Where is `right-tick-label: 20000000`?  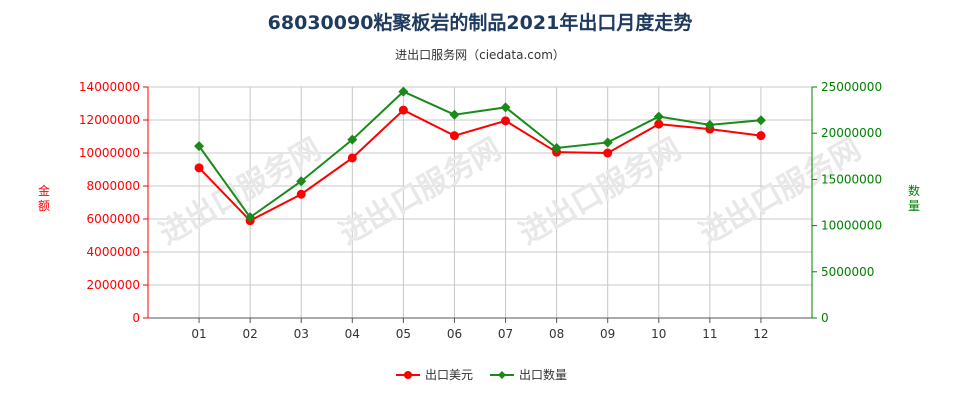
right-tick-label: 20000000 is located at coordinates (851, 133).